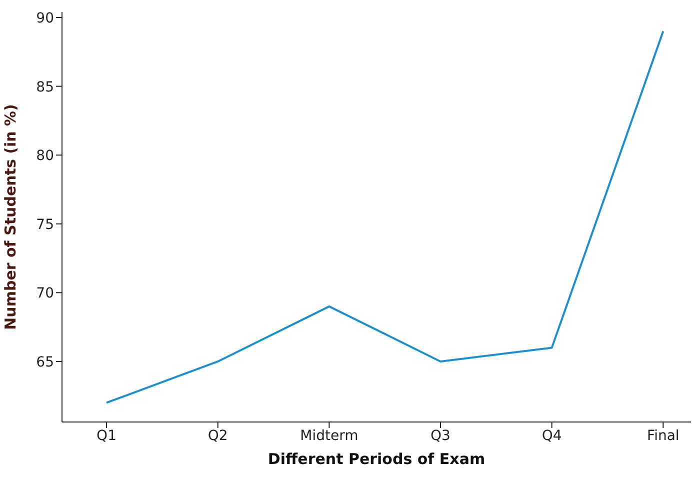 This screenshot has width=695, height=482. What do you see at coordinates (45, 156) in the screenshot?
I see `y-tick-label: 80` at bounding box center [45, 156].